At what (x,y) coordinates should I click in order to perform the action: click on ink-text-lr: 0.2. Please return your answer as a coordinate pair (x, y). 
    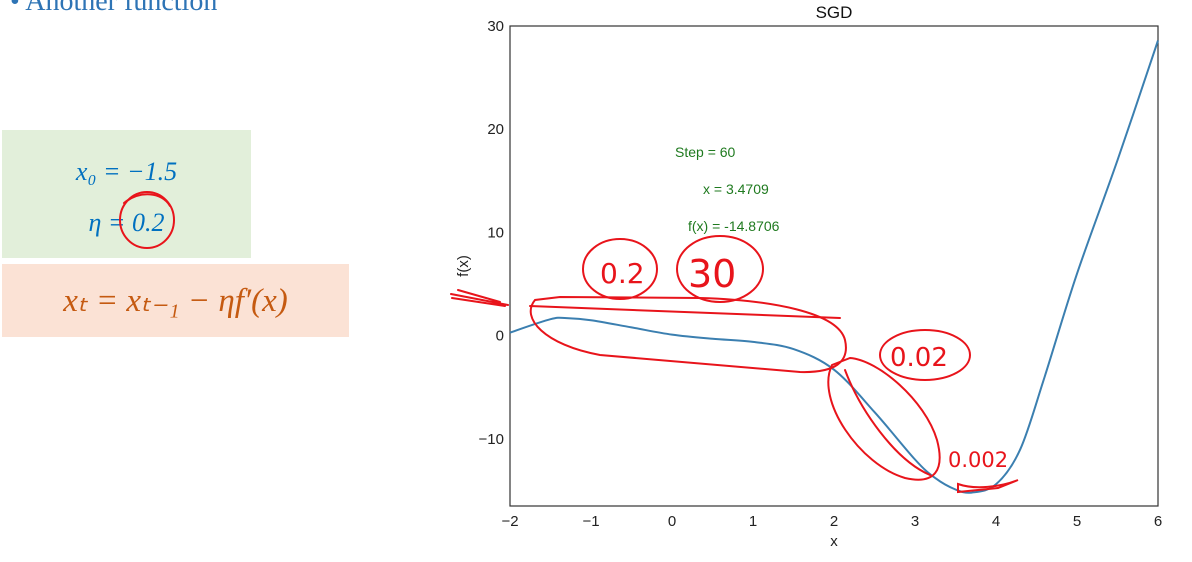
    Looking at the image, I should click on (622, 273).